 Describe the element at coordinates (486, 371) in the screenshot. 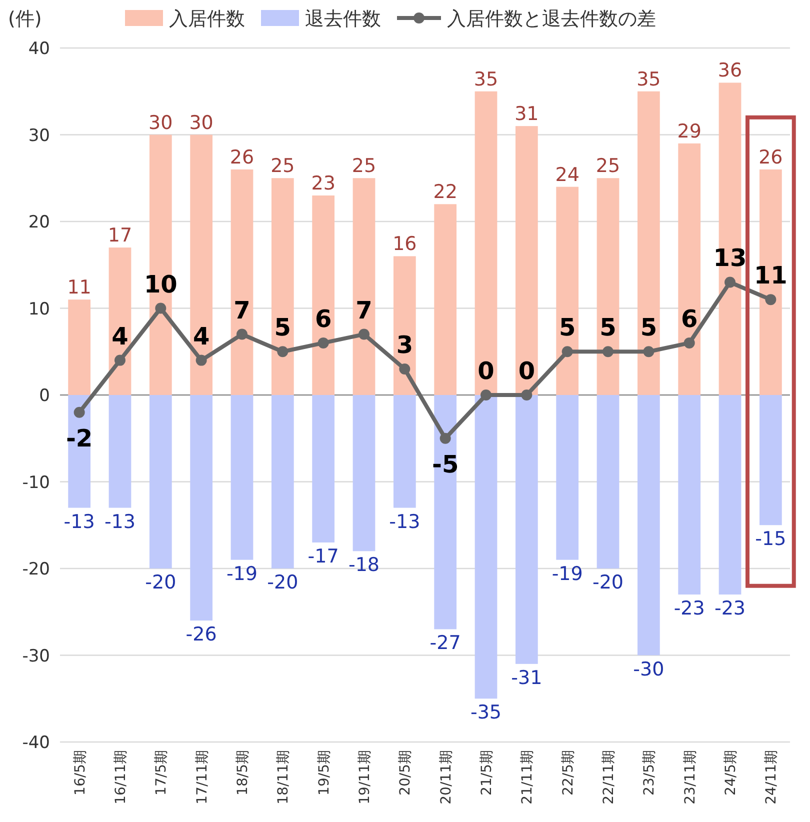

I see `data-label: 0` at that location.